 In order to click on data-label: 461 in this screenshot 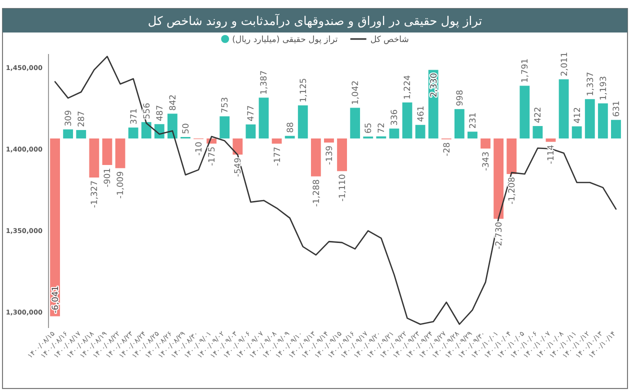, I will do `click(421, 114)`.